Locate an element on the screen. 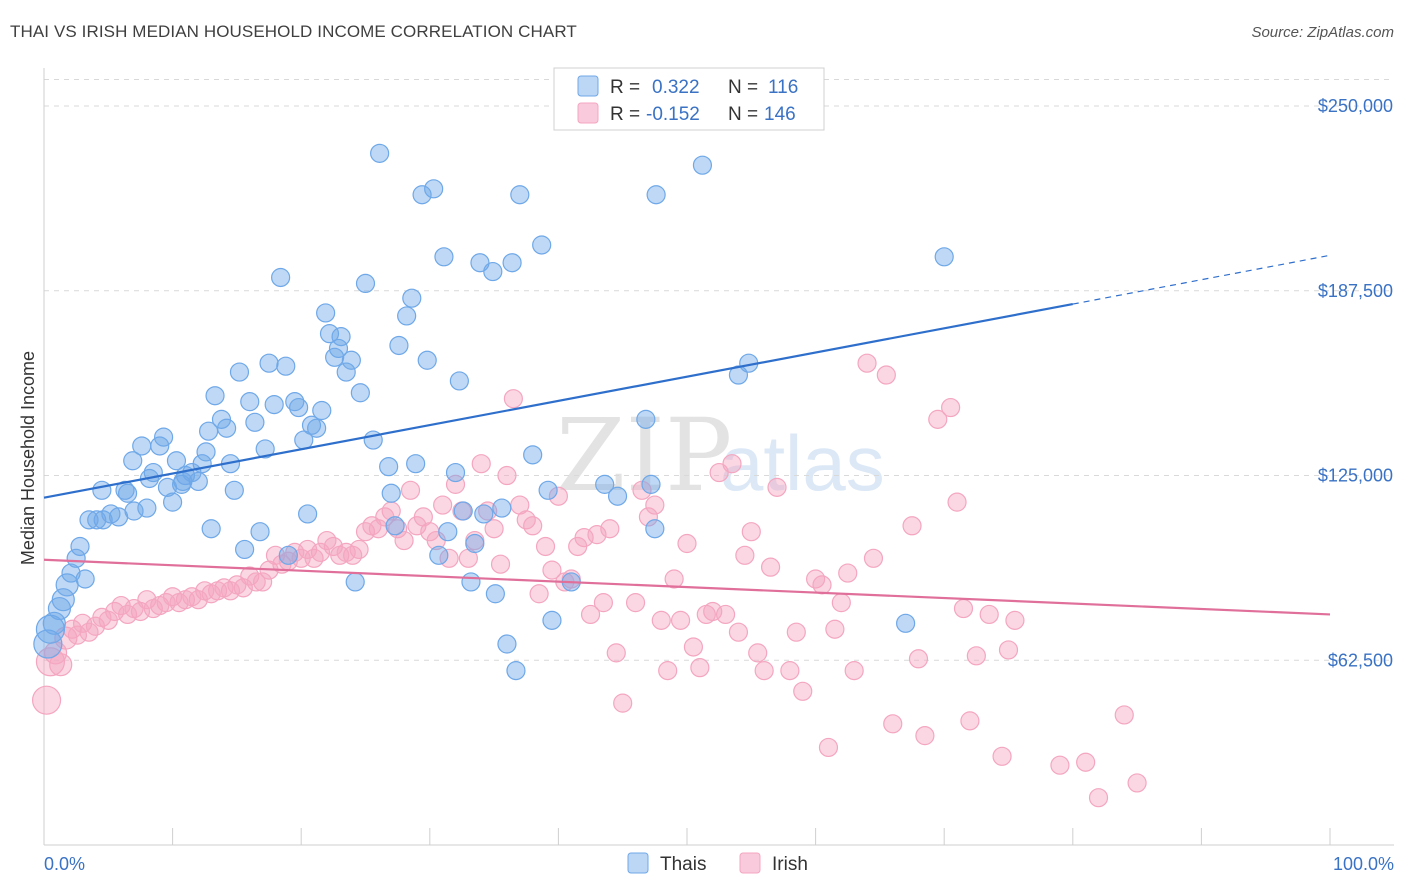 The height and width of the screenshot is (892, 1406). y-tick-label: $62,500 is located at coordinates (1360, 660).